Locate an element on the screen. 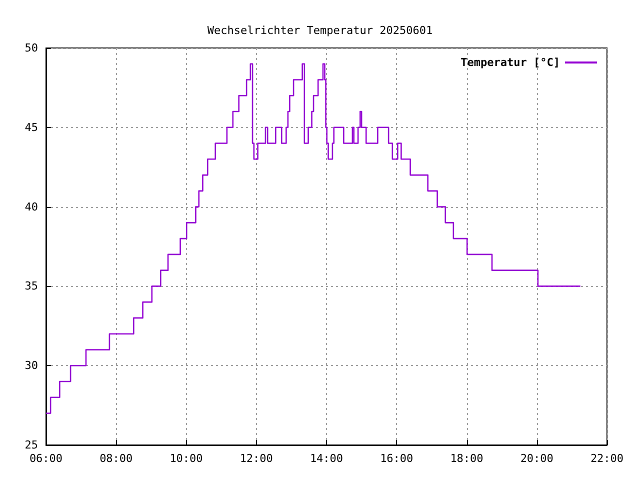 The image size is (640, 480). chart-title: Wechselrichter Temperatur 20250601 is located at coordinates (320, 30).